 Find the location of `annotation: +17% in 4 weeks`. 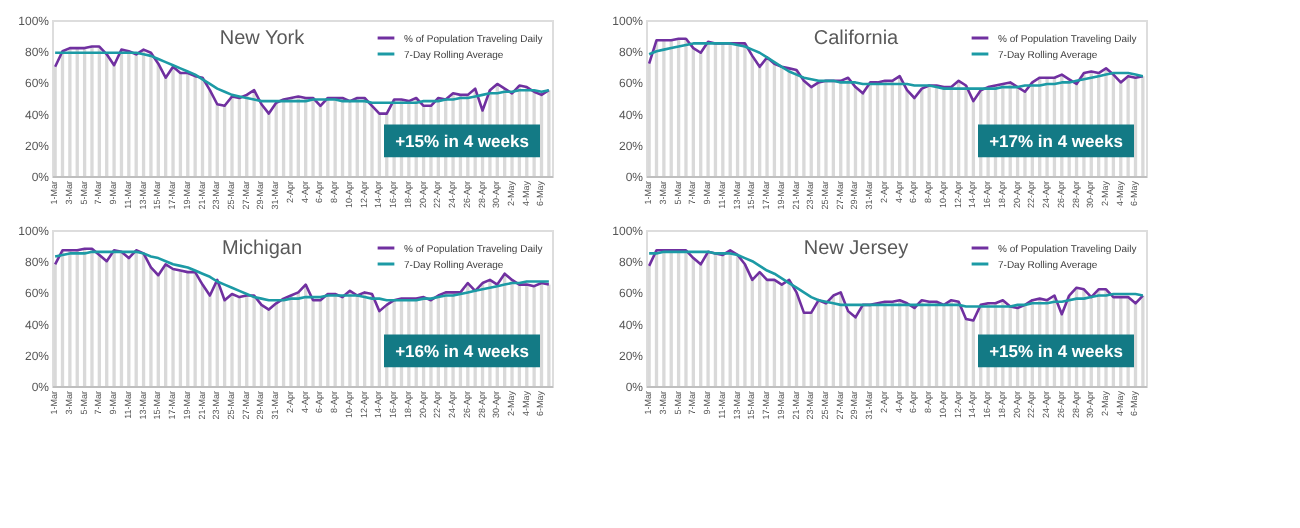

annotation: +17% in 4 weeks is located at coordinates (1056, 140).